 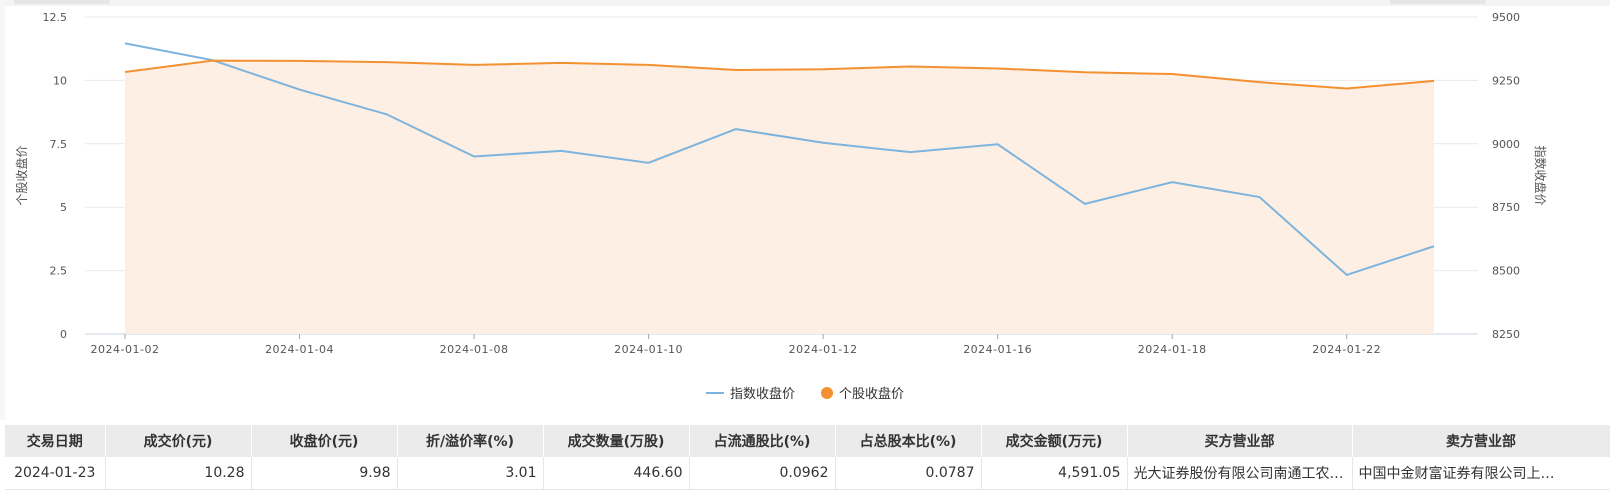 I want to click on x-tick-label: 2024-01-10, so click(x=648, y=349).